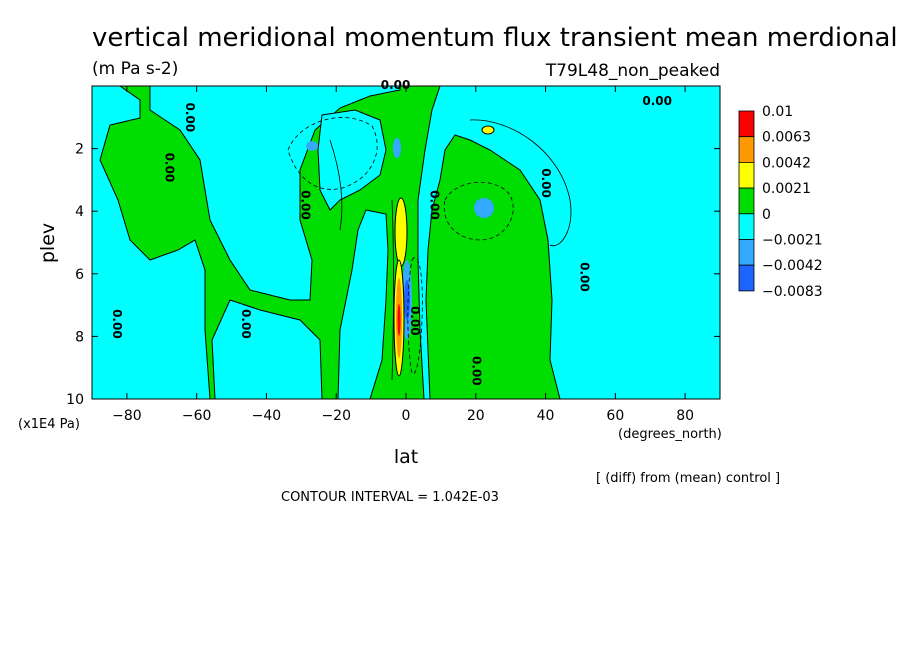 The width and height of the screenshot is (904, 658). Describe the element at coordinates (390, 497) in the screenshot. I see `contour-interval-note: CONTOUR INTERVAL = 1.042E-03` at that location.